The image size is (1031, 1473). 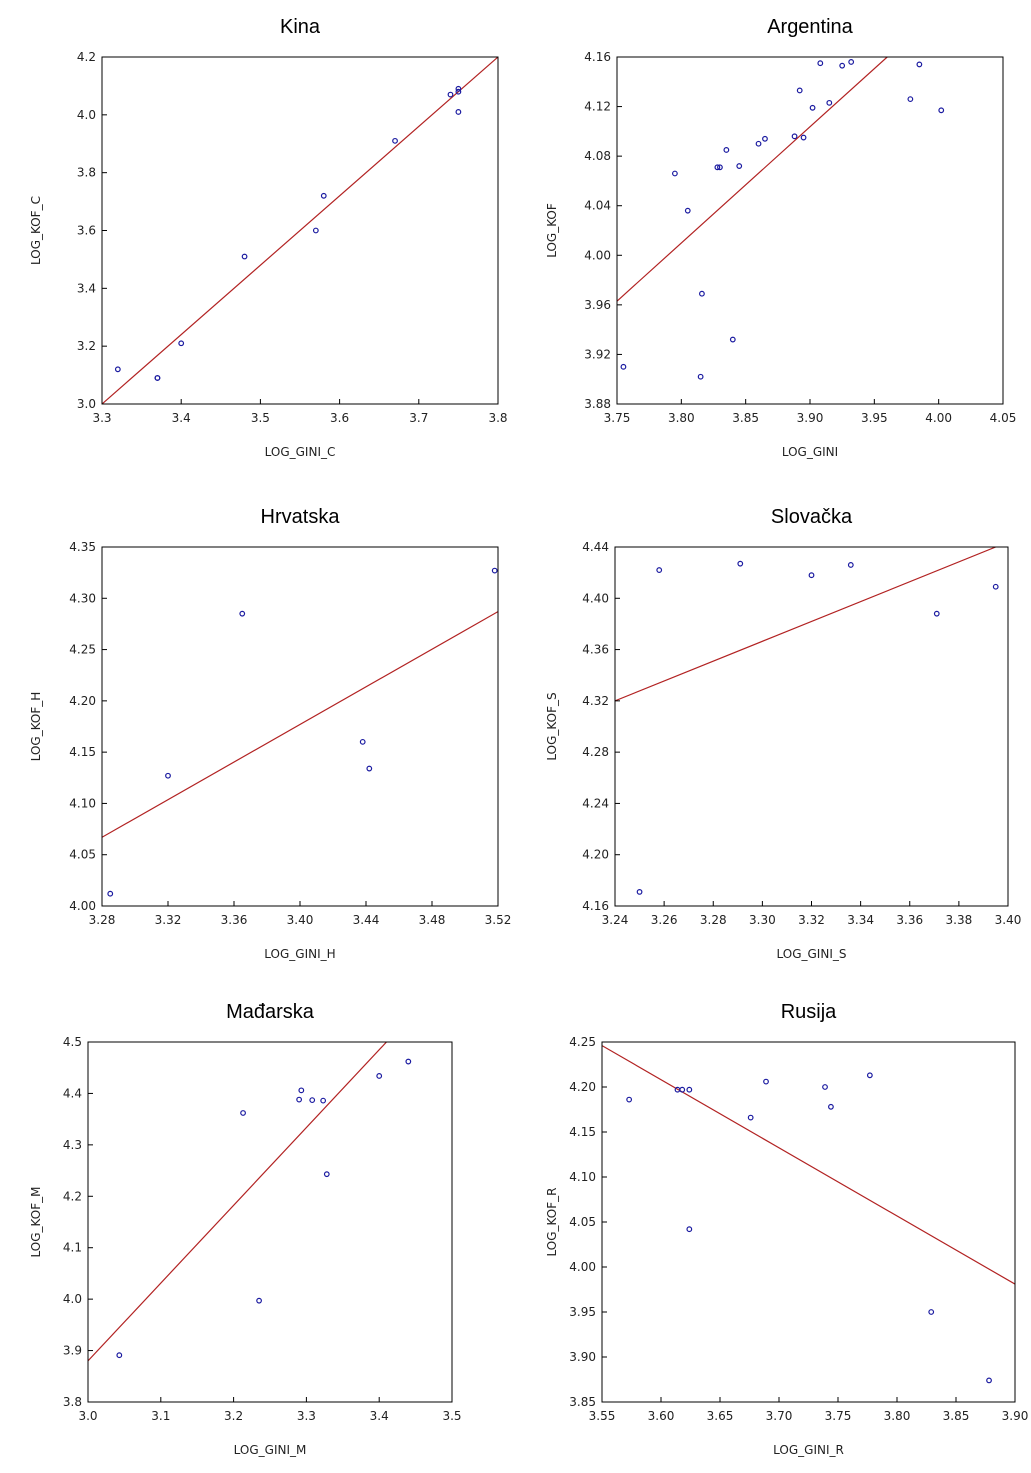 I want to click on chart-title: Argentina, so click(x=810, y=27).